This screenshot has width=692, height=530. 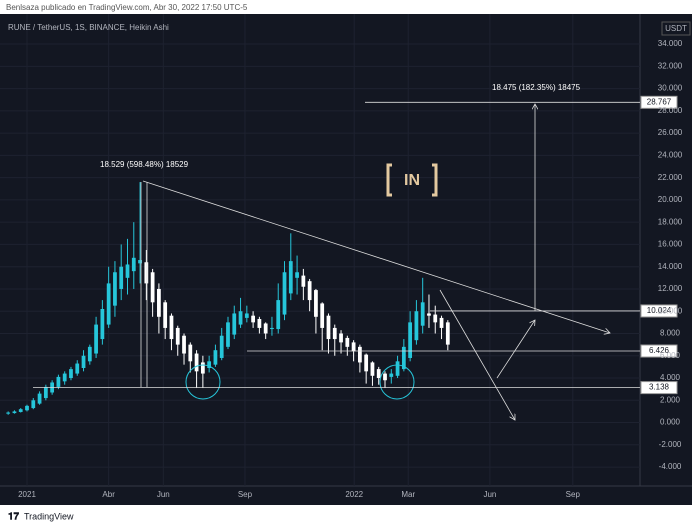 What do you see at coordinates (346, 517) in the screenshot?
I see `footer-bg` at bounding box center [346, 517].